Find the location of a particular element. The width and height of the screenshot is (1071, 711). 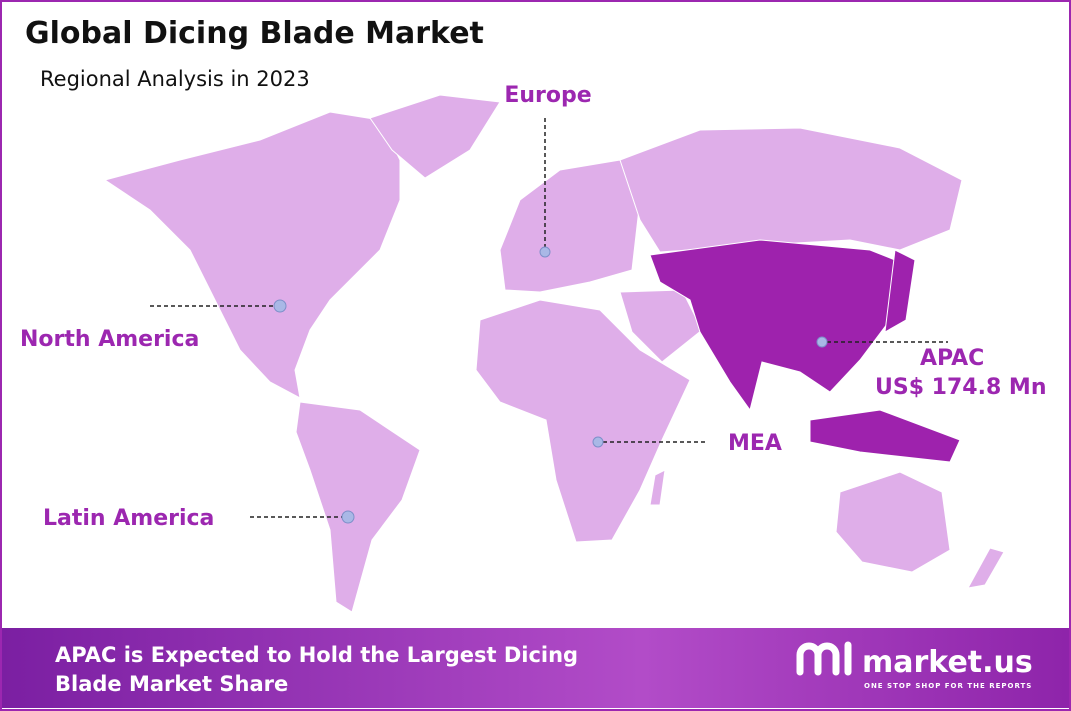

japan is located at coordinates (900, 291).